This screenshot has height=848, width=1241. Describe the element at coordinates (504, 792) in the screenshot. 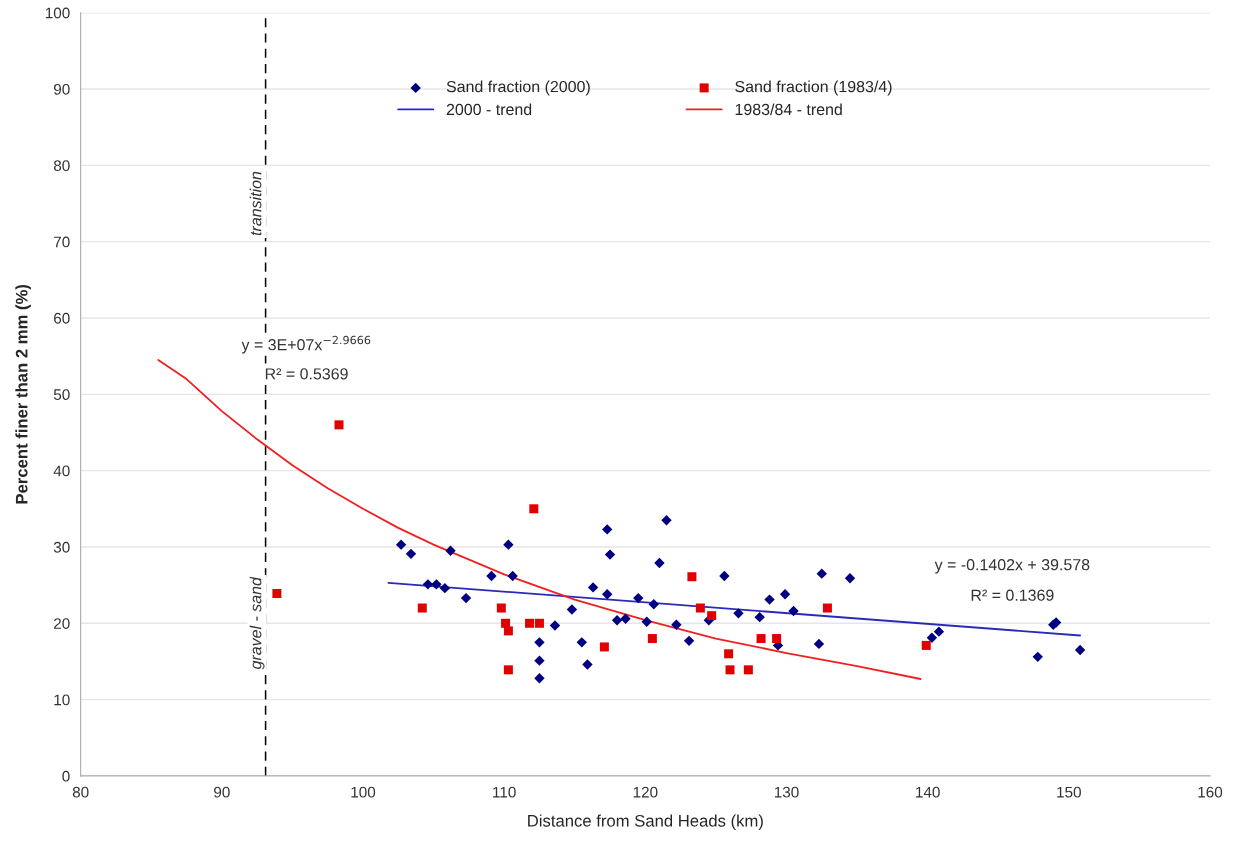

I see `x-tick-label: 110` at that location.